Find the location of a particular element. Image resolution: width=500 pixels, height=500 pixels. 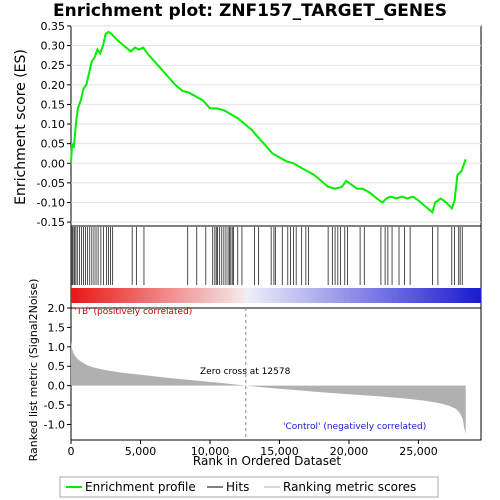

metric-y-tick-label: 2.0 is located at coordinates (57, 308).